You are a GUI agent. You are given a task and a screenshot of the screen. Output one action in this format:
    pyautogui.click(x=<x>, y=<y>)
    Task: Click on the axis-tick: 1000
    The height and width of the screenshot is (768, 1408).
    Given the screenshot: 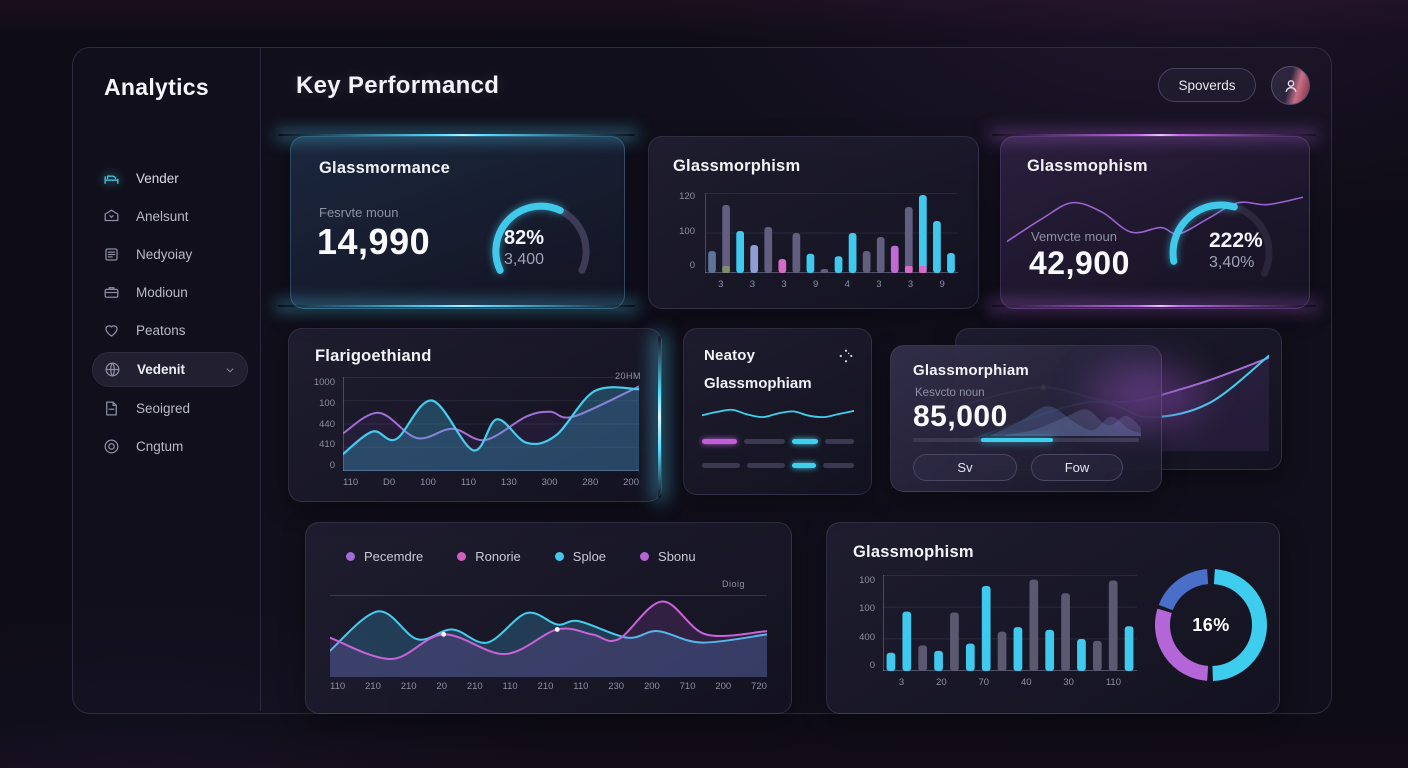 What is the action you would take?
    pyautogui.click(x=324, y=382)
    